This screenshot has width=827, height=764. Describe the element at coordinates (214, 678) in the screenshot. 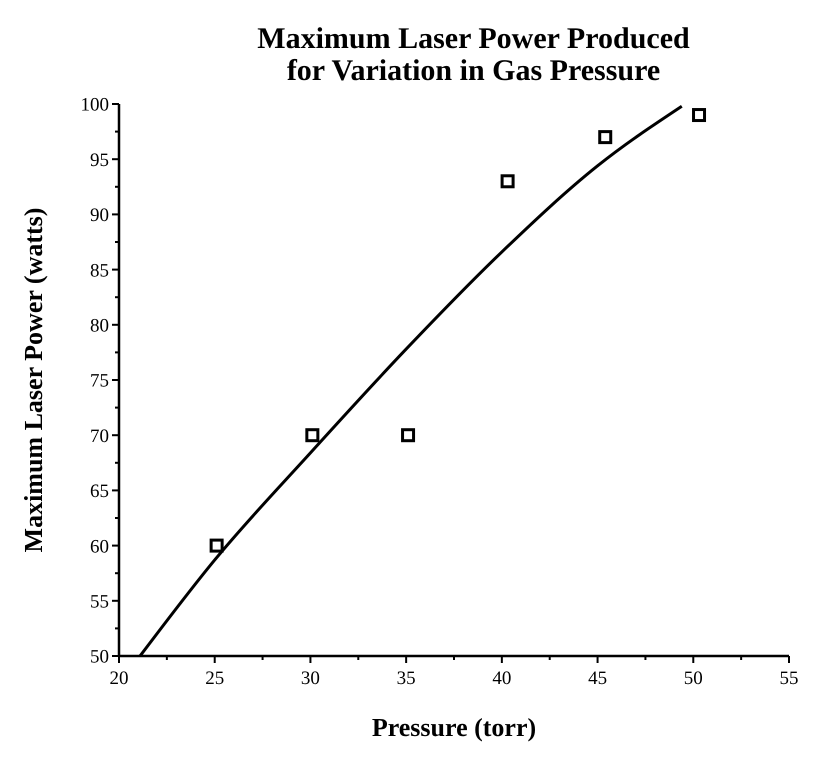

I see `x-tick-label: 25` at that location.